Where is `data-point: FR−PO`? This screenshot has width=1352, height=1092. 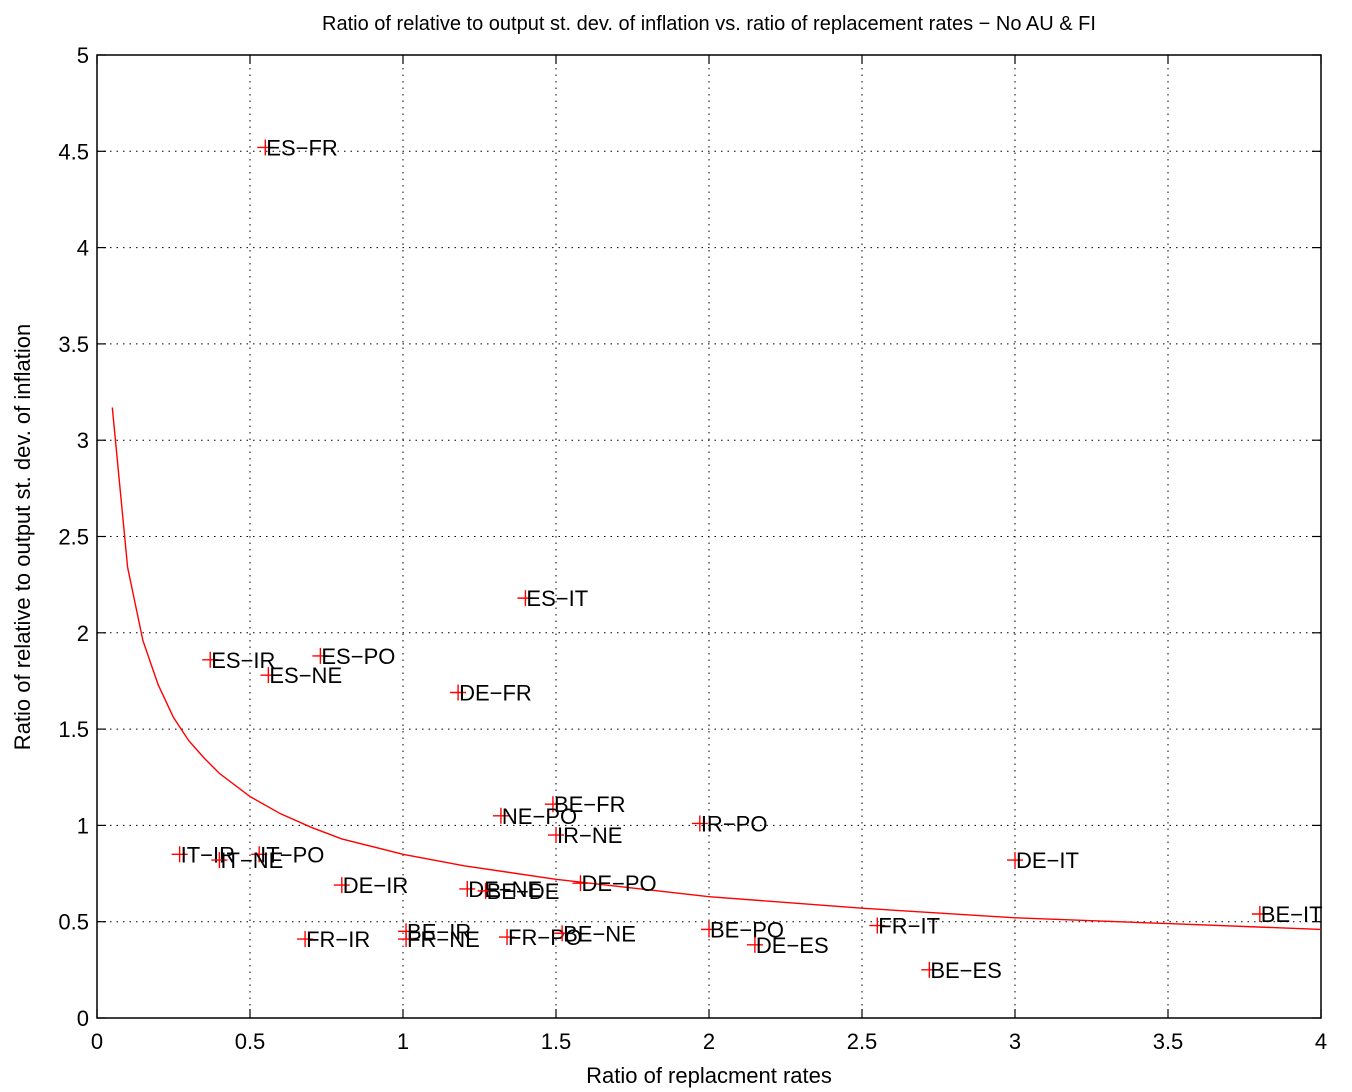
data-point: FR−PO is located at coordinates (540, 937).